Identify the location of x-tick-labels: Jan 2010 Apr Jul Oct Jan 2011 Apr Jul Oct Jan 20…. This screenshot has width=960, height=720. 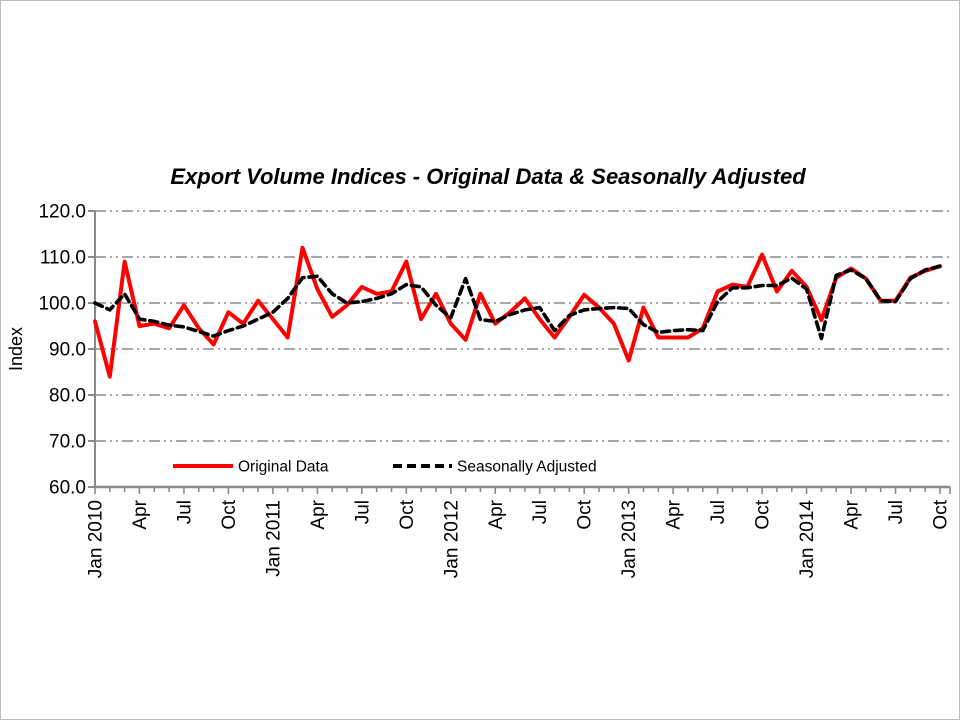
(519, 538).